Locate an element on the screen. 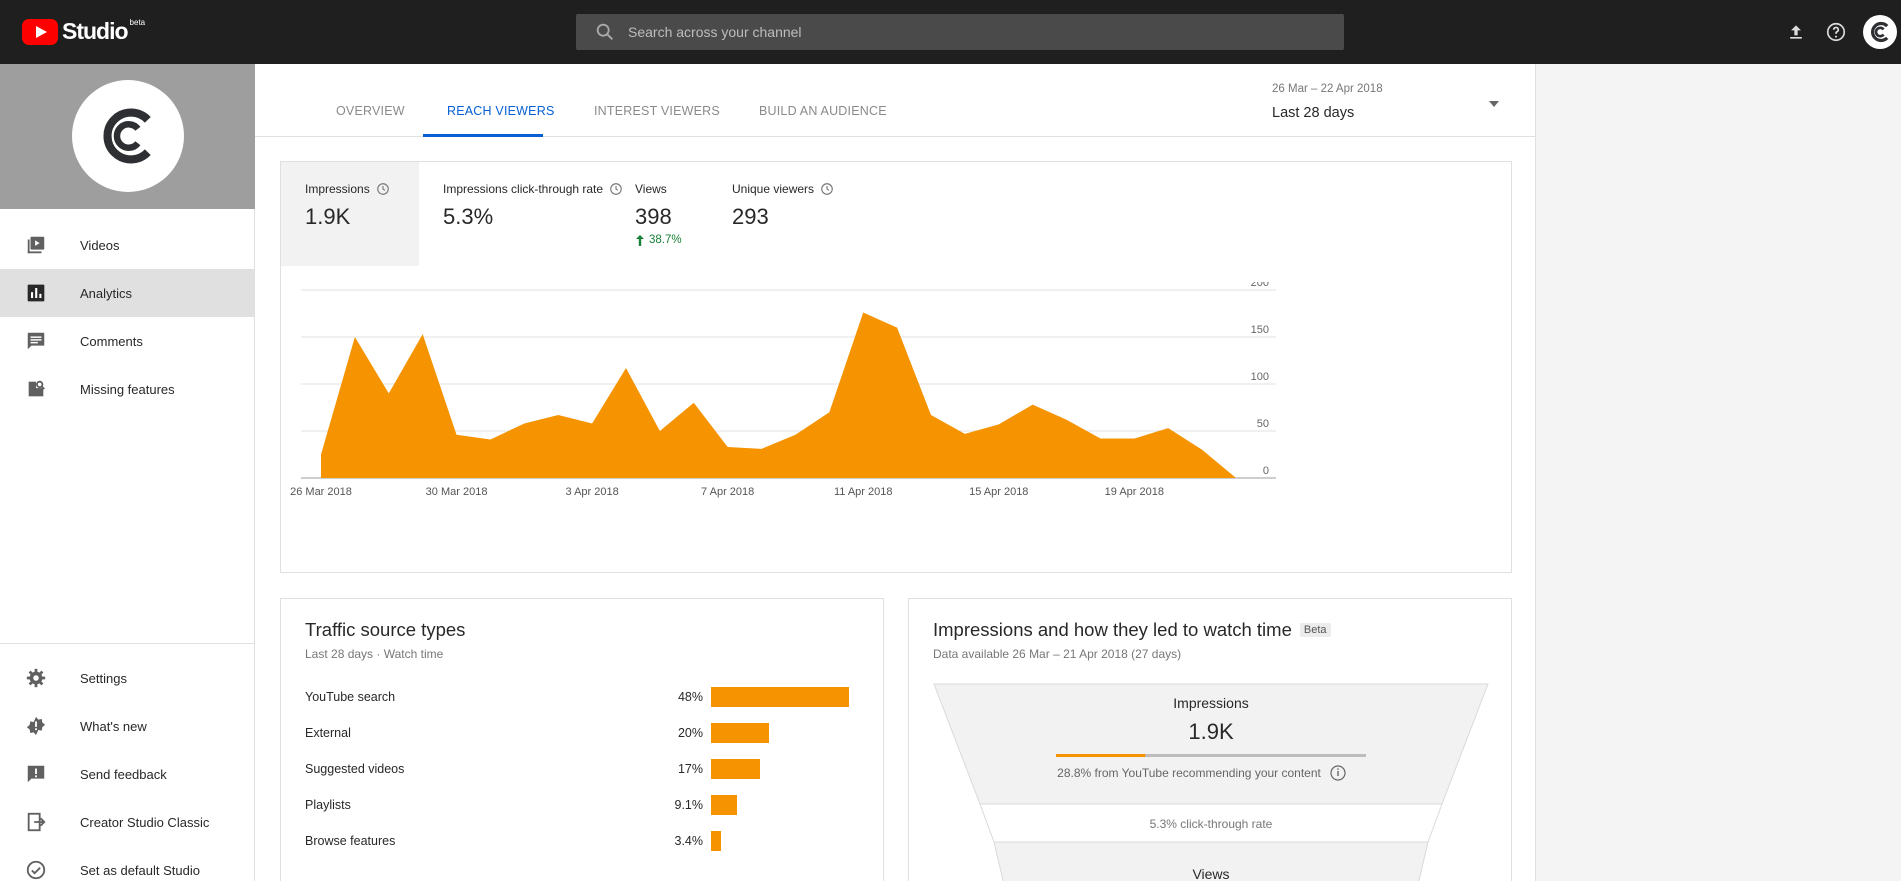 Image resolution: width=1901 pixels, height=881 pixels. traffic-source-pct: 3.4% is located at coordinates (689, 841).